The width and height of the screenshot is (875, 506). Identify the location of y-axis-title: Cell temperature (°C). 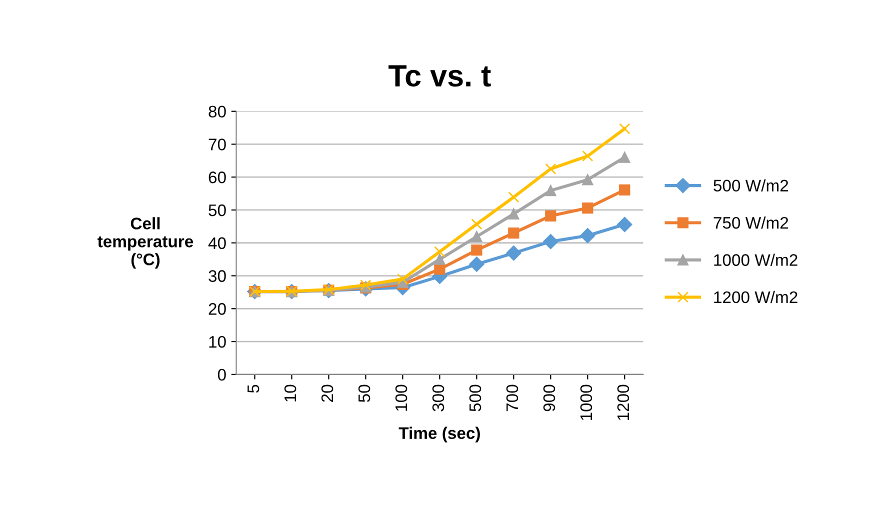
(146, 243).